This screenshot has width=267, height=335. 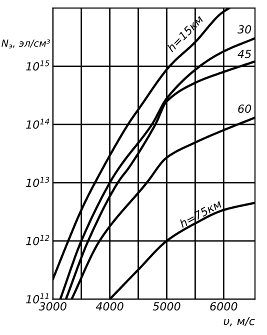 I want to click on series-label: 45, so click(x=245, y=54).